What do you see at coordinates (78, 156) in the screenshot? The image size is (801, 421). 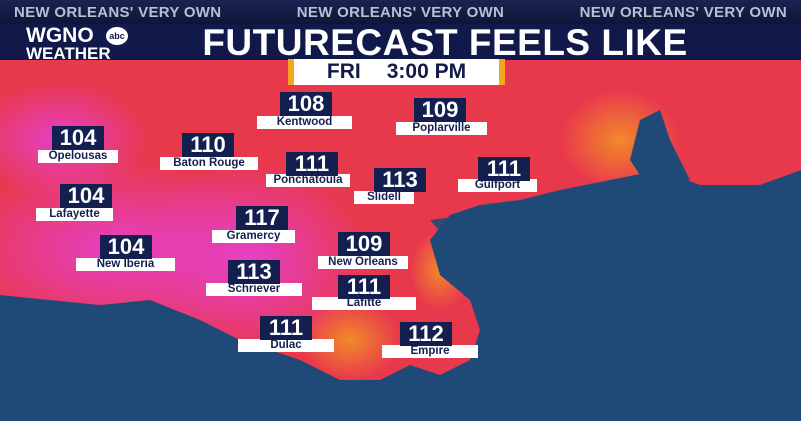 I see `city-name: Opelousas` at bounding box center [78, 156].